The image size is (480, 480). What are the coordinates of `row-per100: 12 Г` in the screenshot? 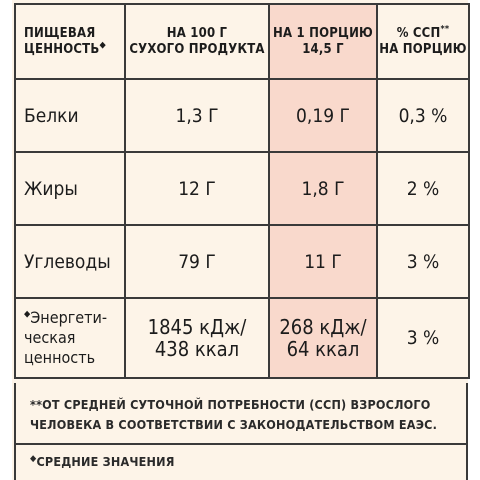 It's located at (197, 188).